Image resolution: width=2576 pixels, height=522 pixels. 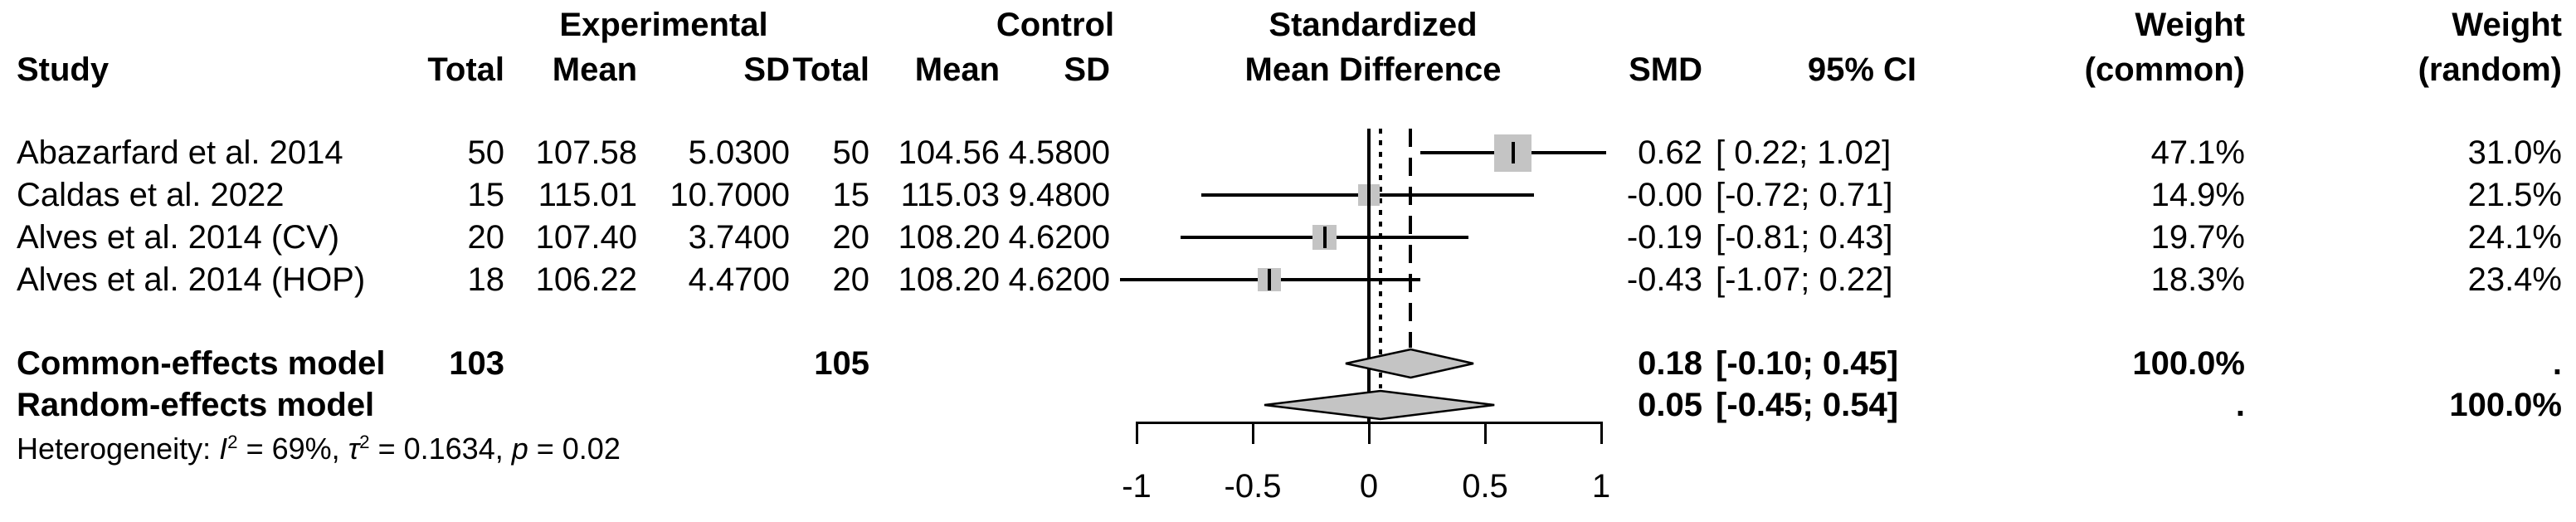 What do you see at coordinates (1670, 152) in the screenshot?
I see `cell-smd: 0.62` at bounding box center [1670, 152].